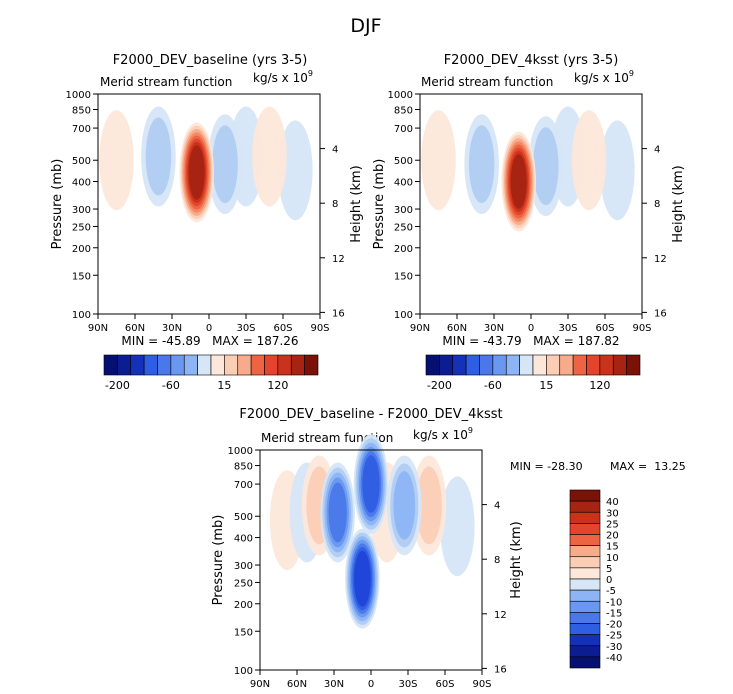 Image resolution: width=733 pixels, height=694 pixels. What do you see at coordinates (611, 591) in the screenshot?
I see `colorbar-tick-label: -5` at bounding box center [611, 591].